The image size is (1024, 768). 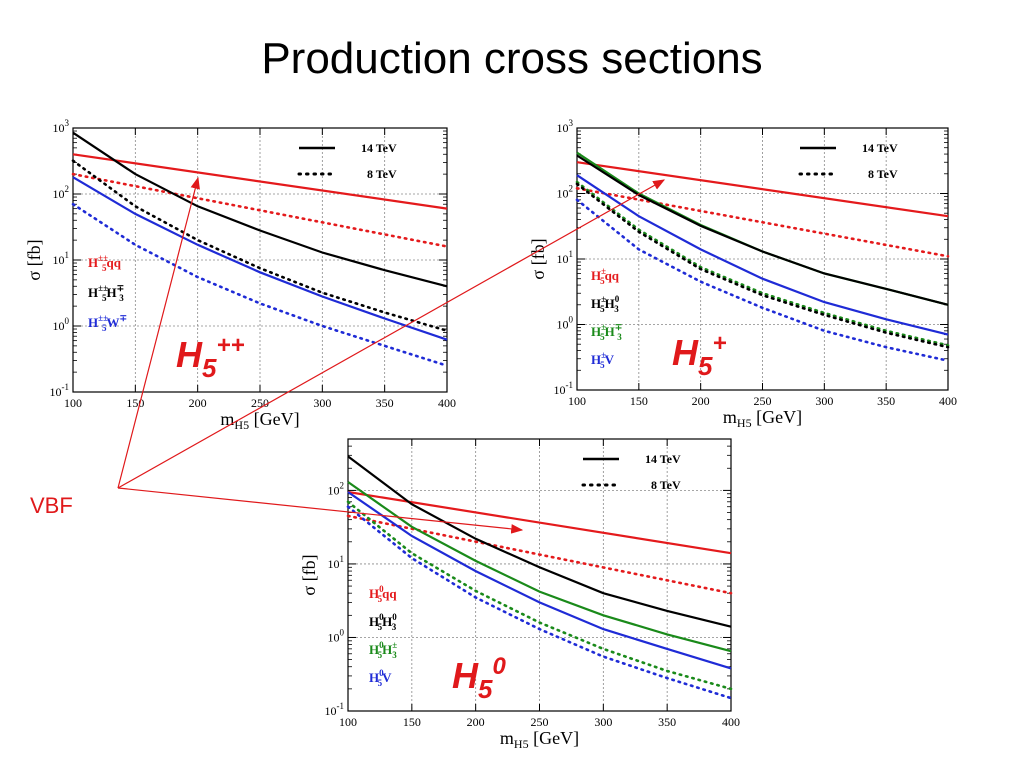 What do you see at coordinates (383, 622) in the screenshot?
I see `process-label: H0 5H0 3` at bounding box center [383, 622].